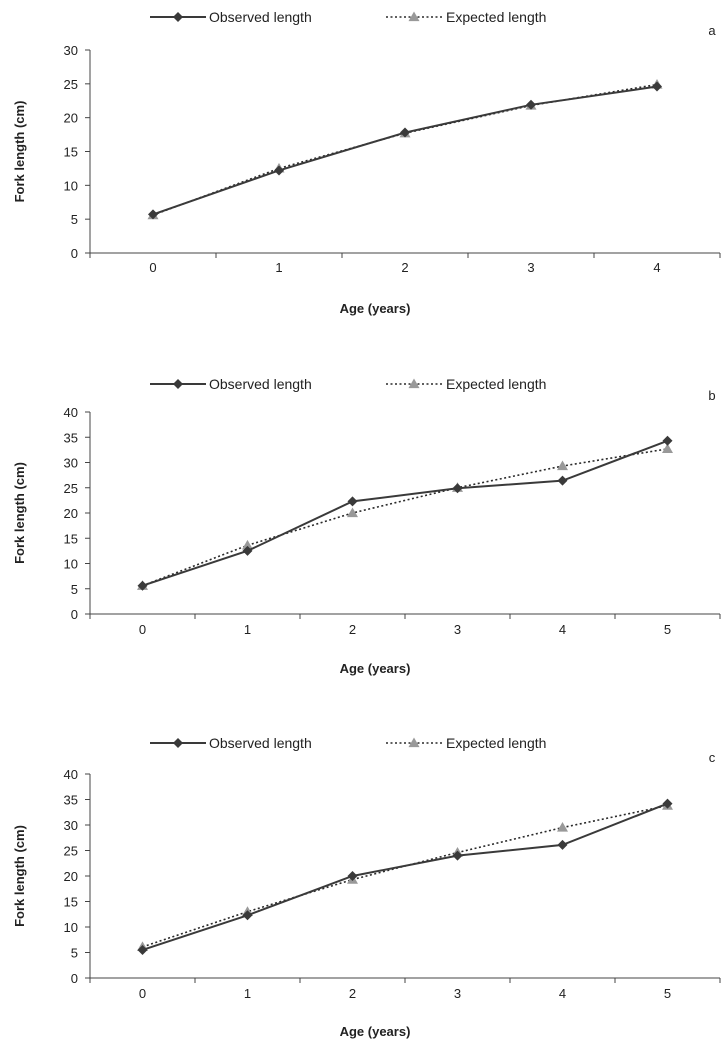 The height and width of the screenshot is (1050, 725). I want to click on panel-letter: c, so click(712, 757).